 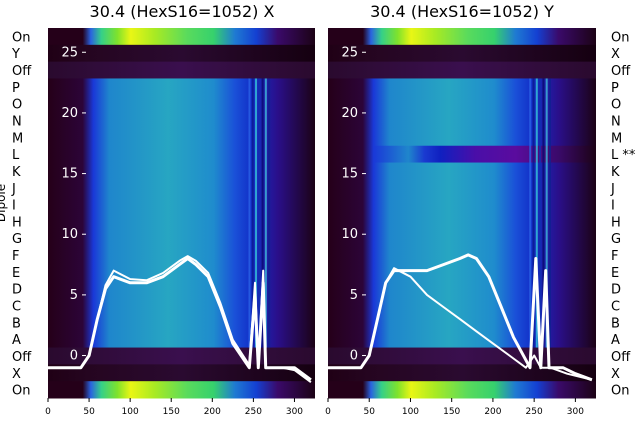 I want to click on row-label: C, so click(x=615, y=307).